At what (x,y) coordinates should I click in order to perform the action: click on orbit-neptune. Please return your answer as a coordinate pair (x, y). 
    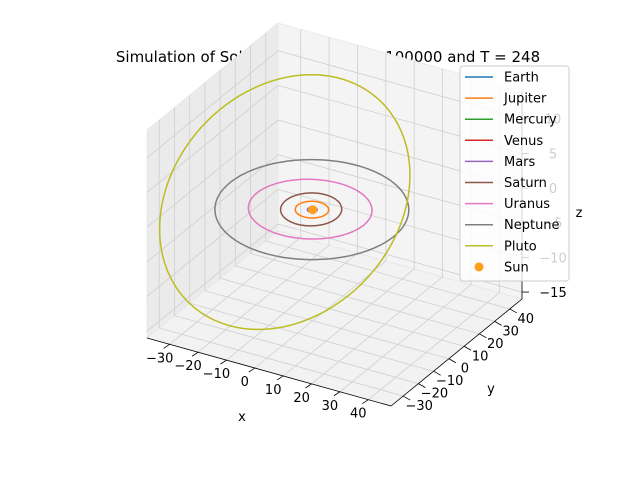
    Looking at the image, I should click on (312, 209).